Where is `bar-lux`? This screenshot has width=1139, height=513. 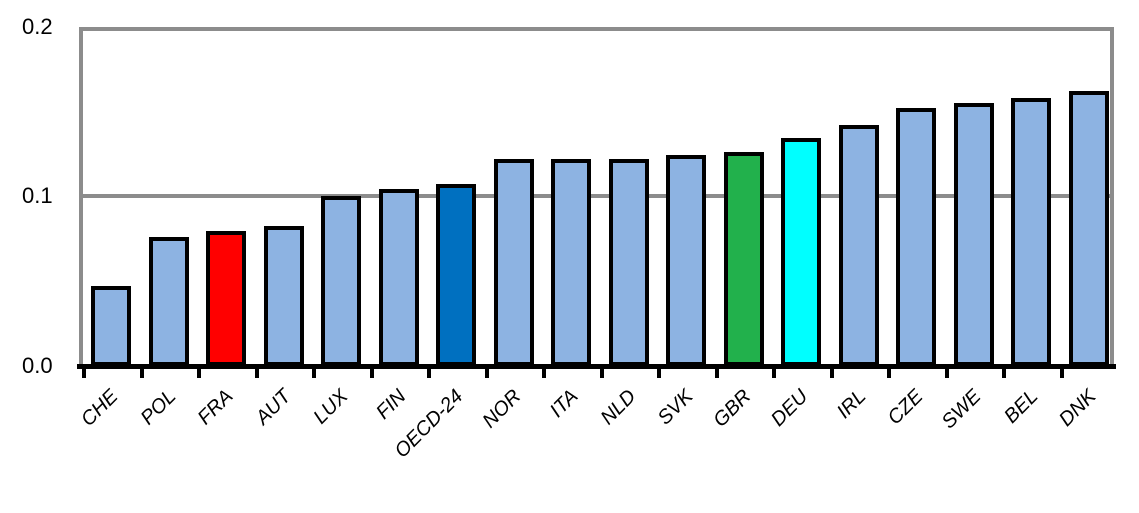 bar-lux is located at coordinates (341, 281).